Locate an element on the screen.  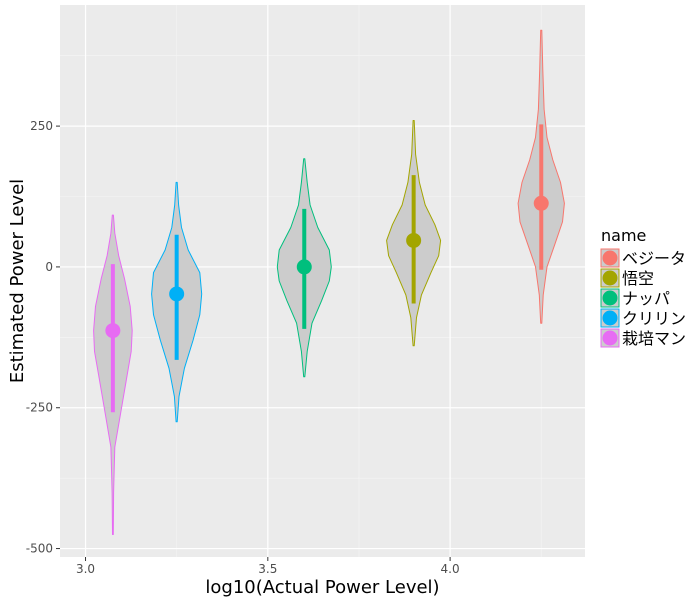
x-tick-label: 4.0 is located at coordinates (450, 569).